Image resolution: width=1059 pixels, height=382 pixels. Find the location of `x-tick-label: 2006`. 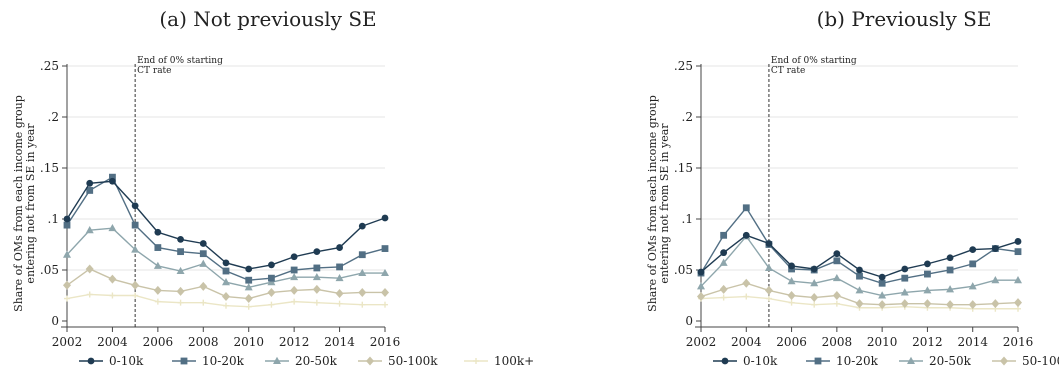

x-tick-label: 2006 is located at coordinates (158, 342).